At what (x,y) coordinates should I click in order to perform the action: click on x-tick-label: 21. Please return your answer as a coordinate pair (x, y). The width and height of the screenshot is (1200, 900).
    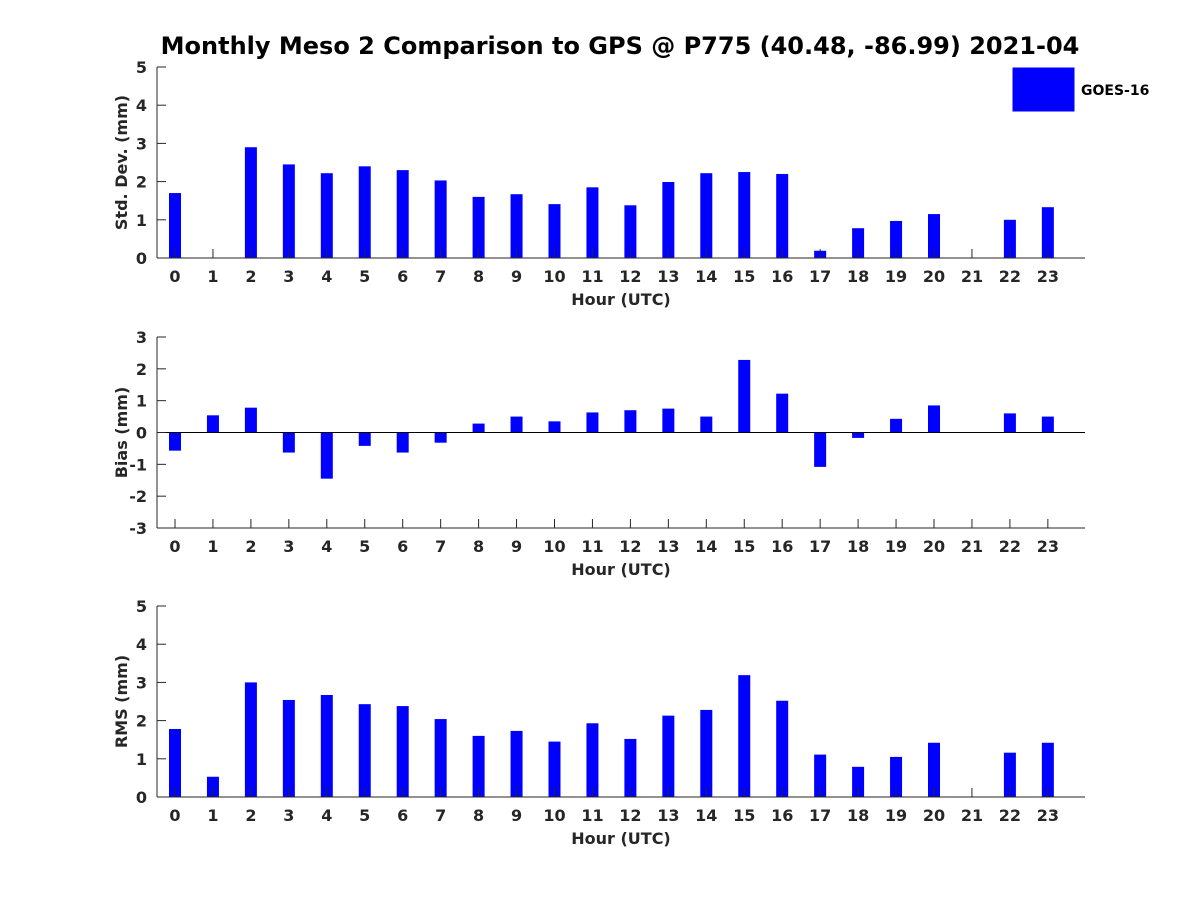
    Looking at the image, I should click on (972, 546).